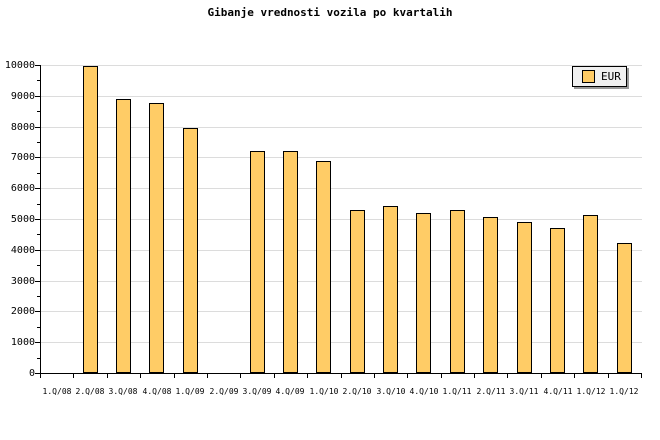  What do you see at coordinates (457, 391) in the screenshot?
I see `x-axis-category-label: 1.Q/11` at bounding box center [457, 391].